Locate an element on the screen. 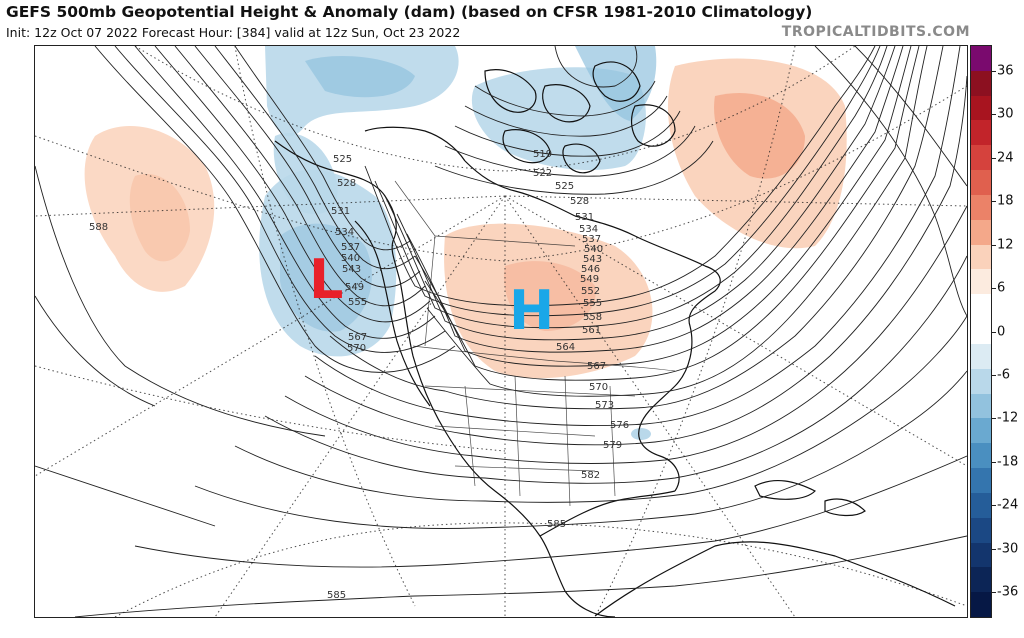  colorbar-tick-label: 12 is located at coordinates (1005, 245).